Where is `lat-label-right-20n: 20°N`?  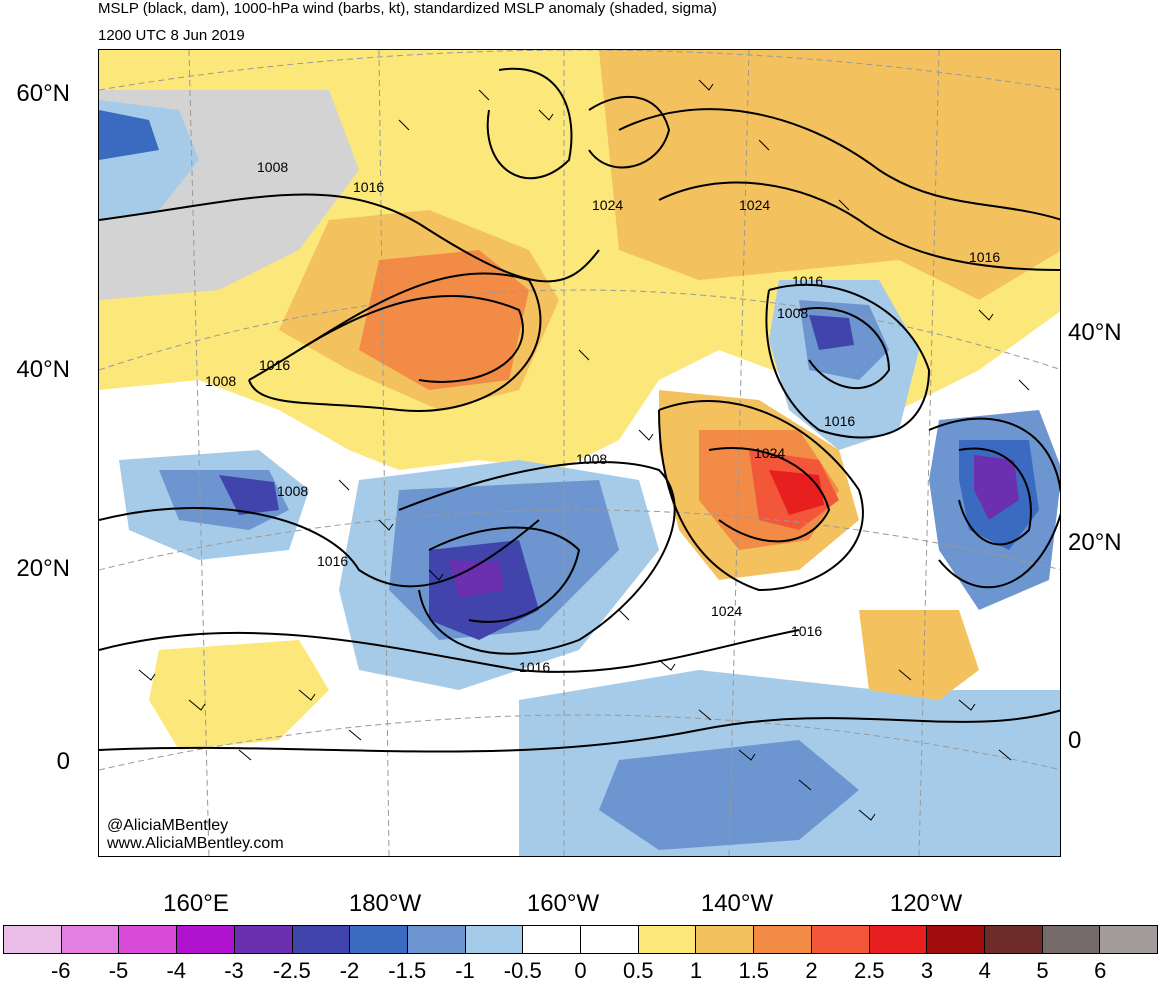 lat-label-right-20n: 20°N is located at coordinates (1095, 542).